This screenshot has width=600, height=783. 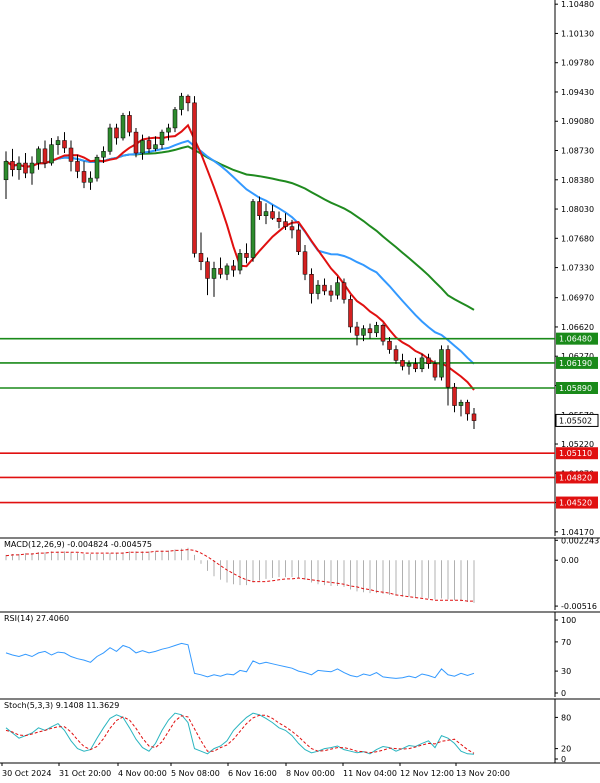 What do you see at coordinates (577, 121) in the screenshot?
I see `price-tick-label: 1.09080` at bounding box center [577, 121].